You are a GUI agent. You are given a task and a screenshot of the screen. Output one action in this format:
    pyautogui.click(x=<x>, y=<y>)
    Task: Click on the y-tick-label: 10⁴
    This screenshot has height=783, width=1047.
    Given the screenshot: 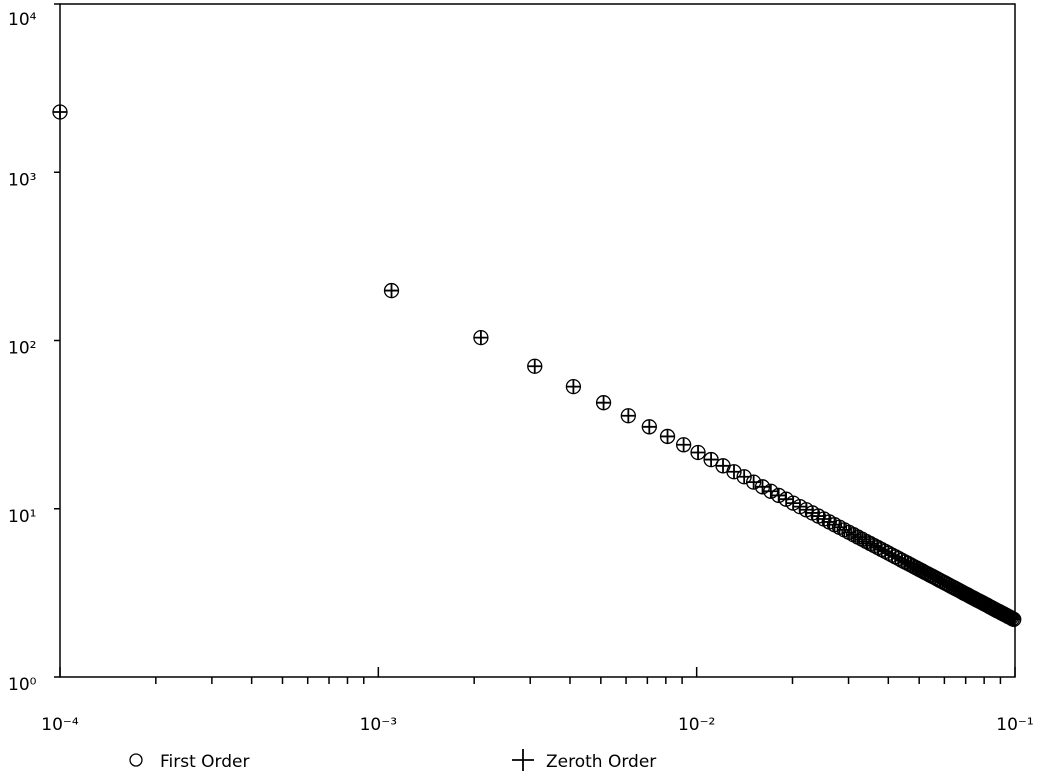 What is the action you would take?
    pyautogui.click(x=22, y=20)
    